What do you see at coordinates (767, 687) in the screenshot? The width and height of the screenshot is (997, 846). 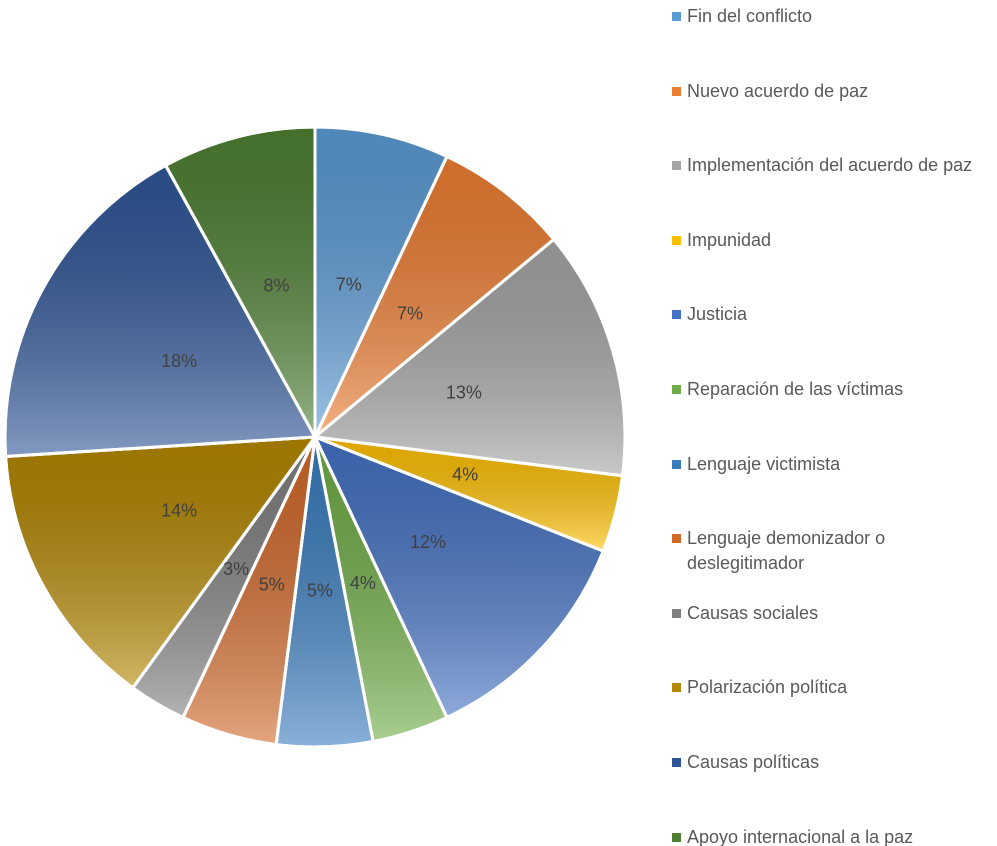 I see `legend-label: Polarización política` at bounding box center [767, 687].